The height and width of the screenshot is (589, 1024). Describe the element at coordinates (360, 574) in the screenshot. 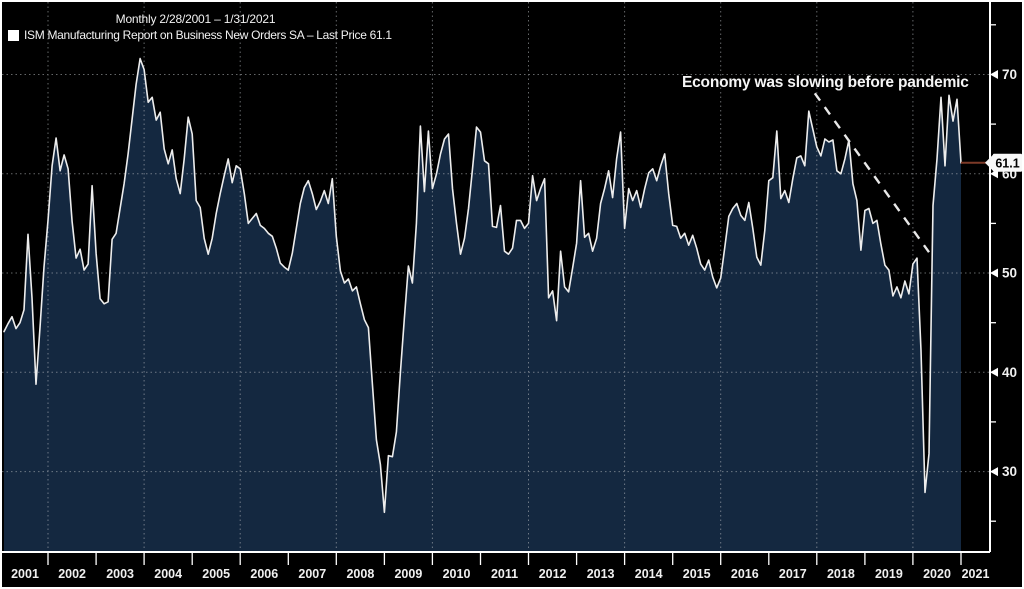

I see `x-axis-year-label: 2008` at that location.